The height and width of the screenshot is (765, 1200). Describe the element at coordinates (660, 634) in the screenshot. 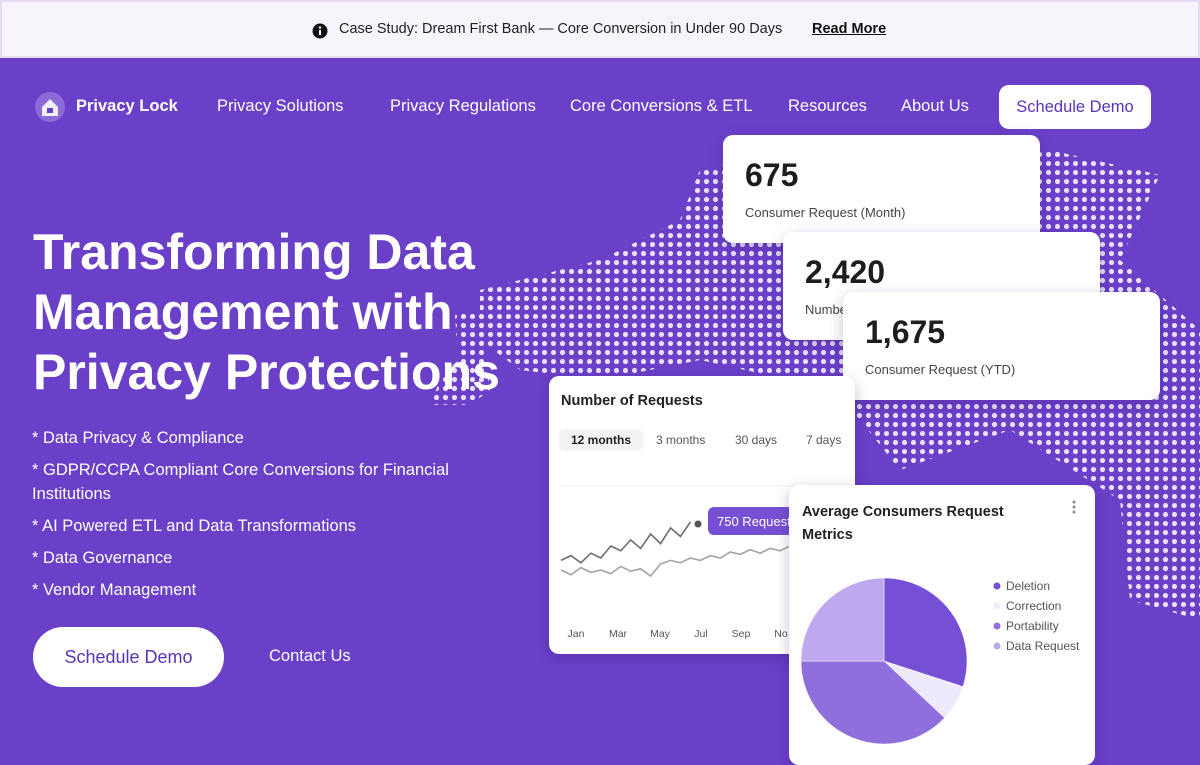

I see `x-tick-label: May` at that location.